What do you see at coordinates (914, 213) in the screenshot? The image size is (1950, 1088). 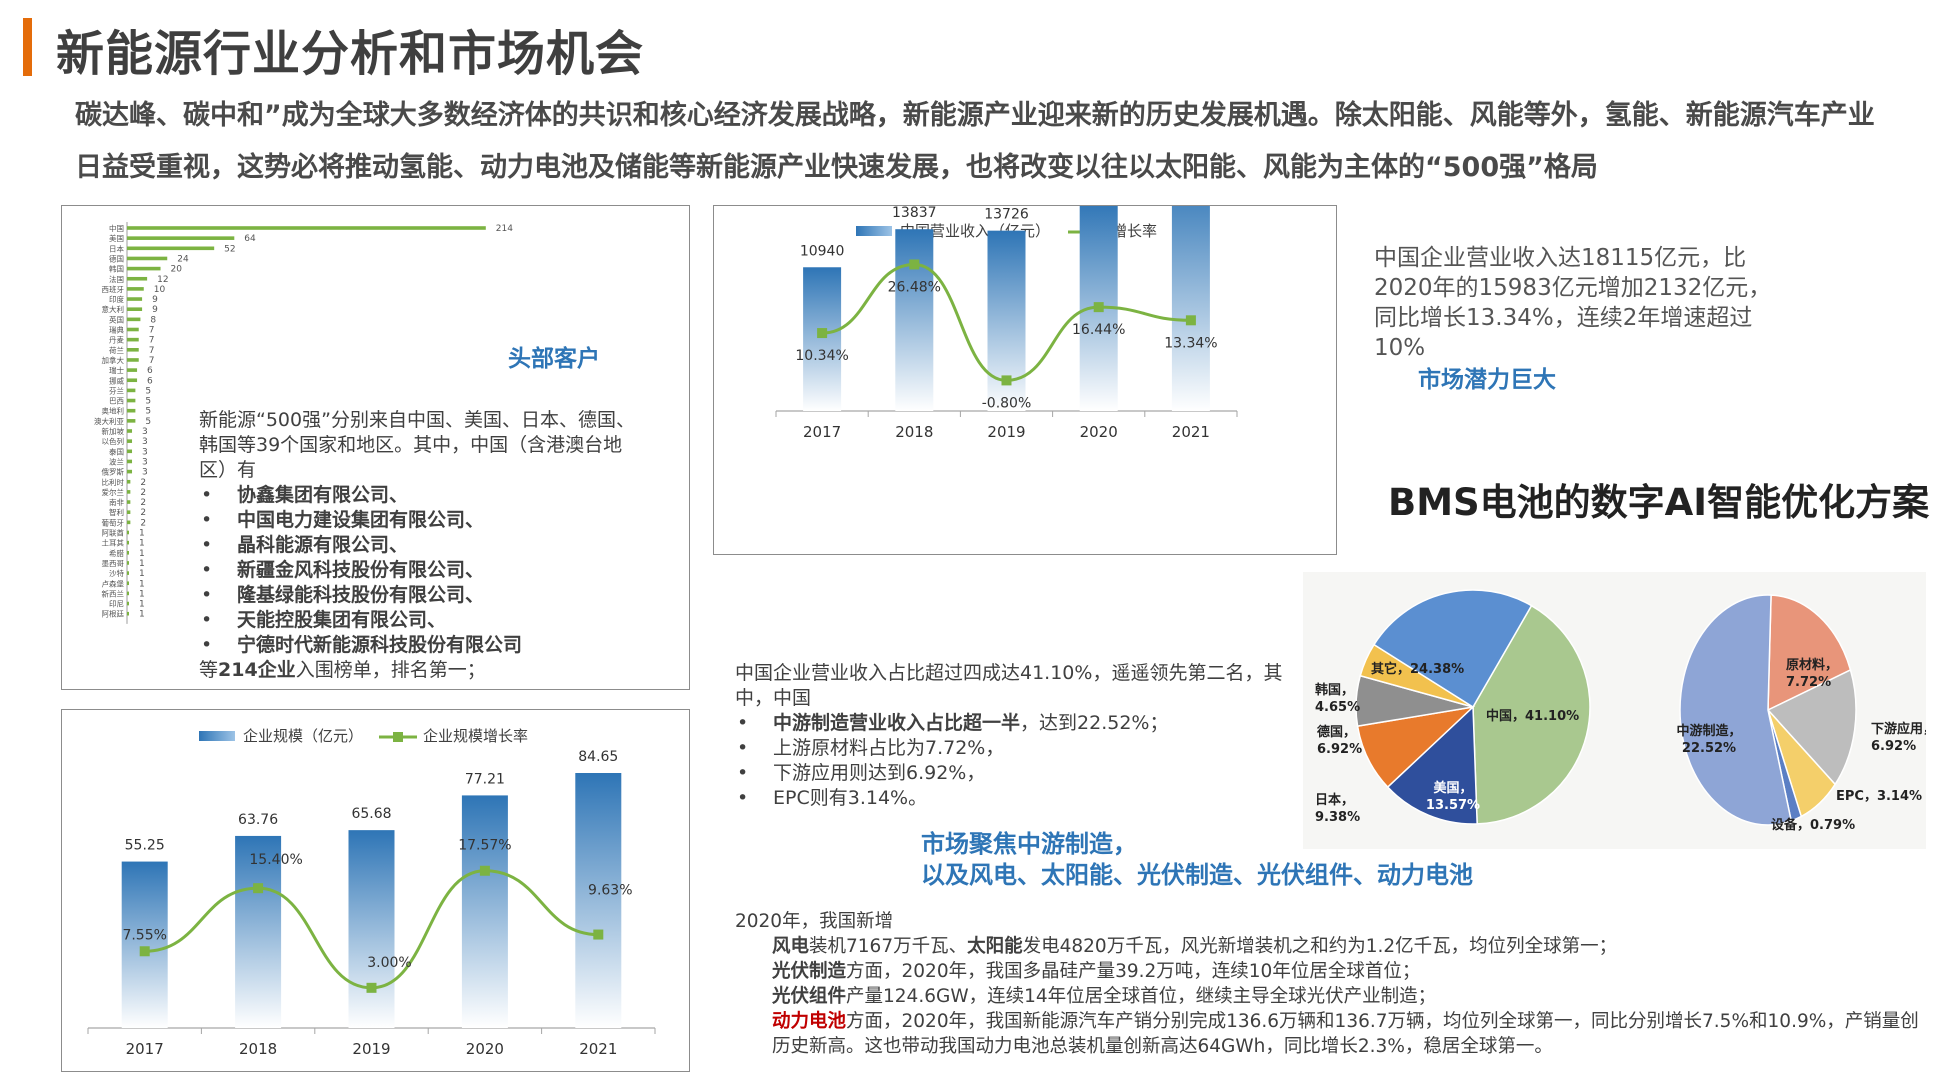 I see `bar-value-label: 13837` at bounding box center [914, 213].